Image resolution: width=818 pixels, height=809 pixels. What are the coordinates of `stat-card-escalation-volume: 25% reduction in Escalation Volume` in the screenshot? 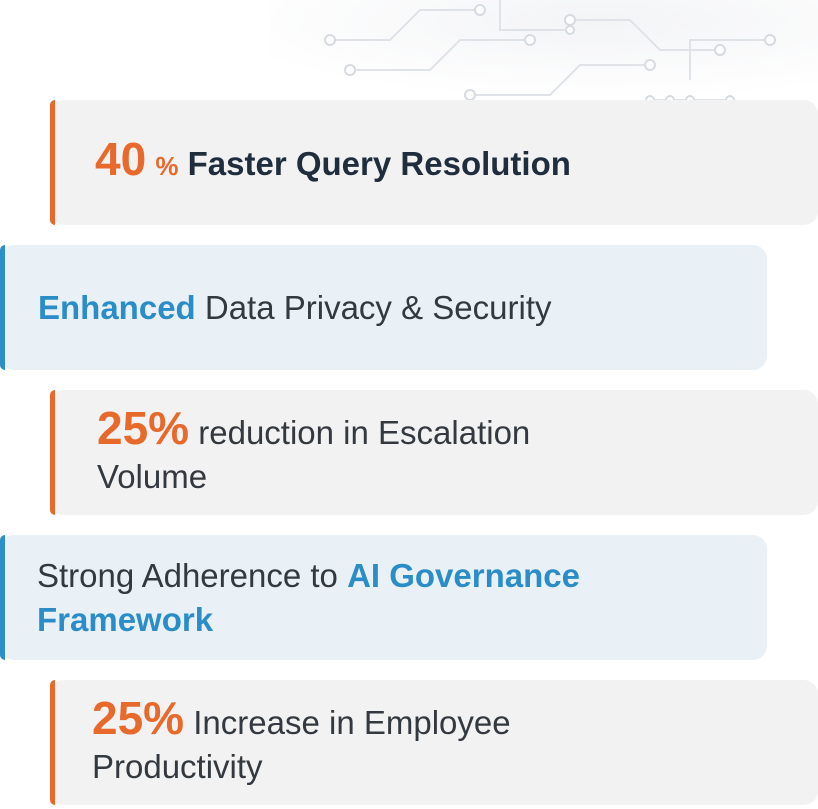 It's located at (434, 452).